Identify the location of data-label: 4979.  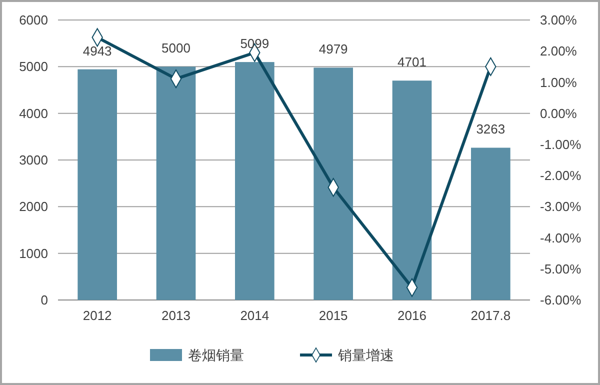
(333, 49).